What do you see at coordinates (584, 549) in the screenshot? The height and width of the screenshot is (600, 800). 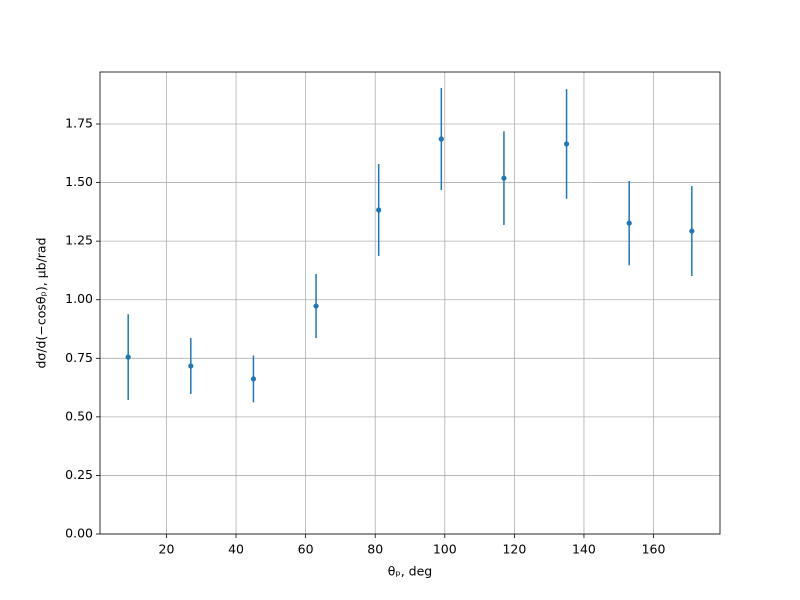 I see `x-tick-label: 140` at bounding box center [584, 549].